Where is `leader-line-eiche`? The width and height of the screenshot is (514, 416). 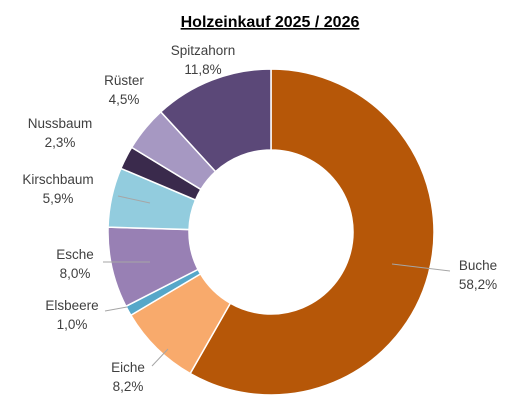
leader-line-eiche is located at coordinates (160, 357).